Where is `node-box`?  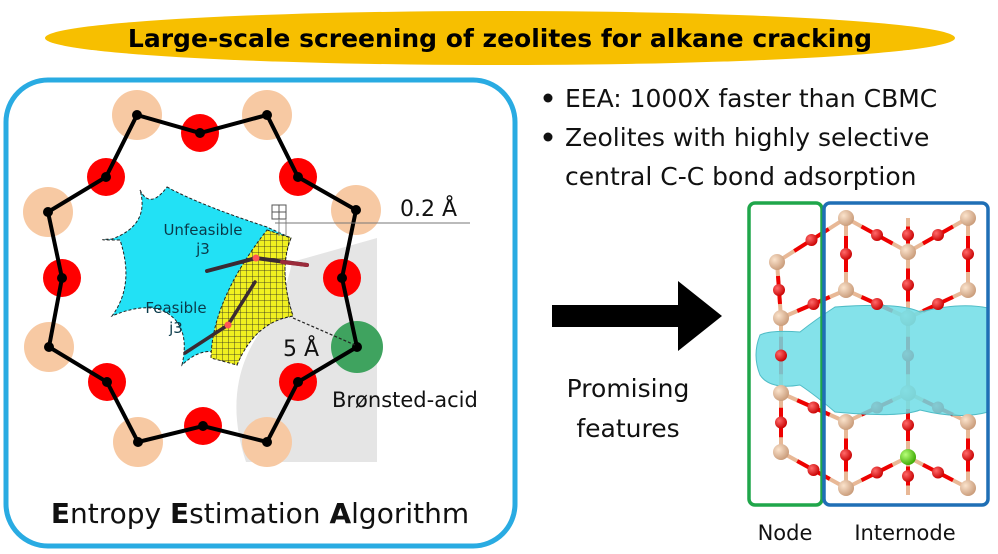 node-box is located at coordinates (785, 354).